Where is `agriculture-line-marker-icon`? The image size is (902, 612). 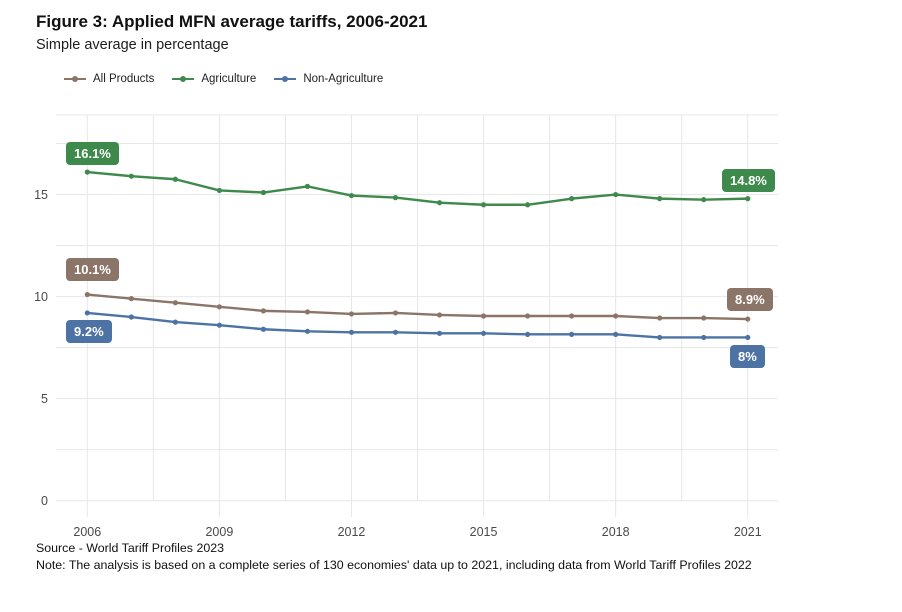
agriculture-line-marker-icon is located at coordinates (183, 79).